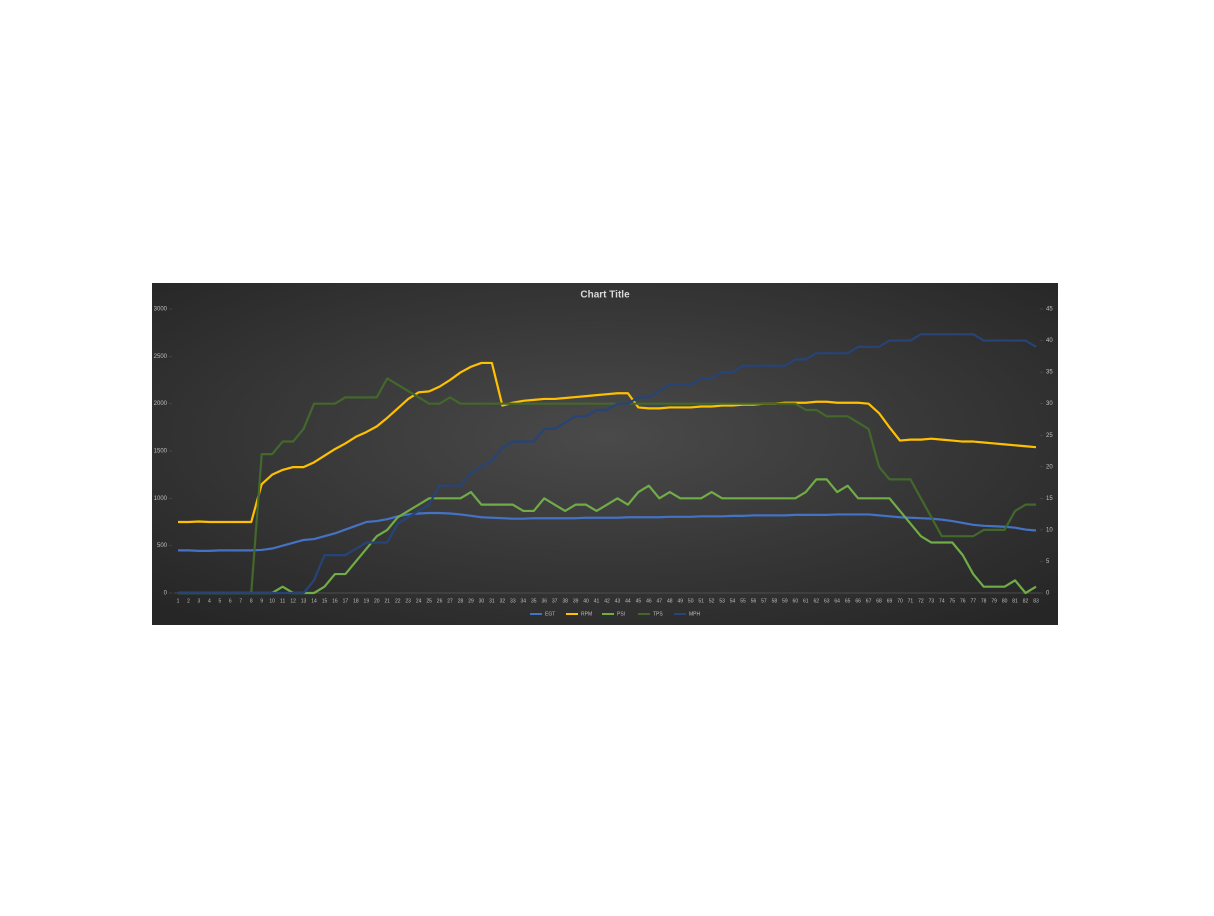  I want to click on x-tick-label: 40, so click(586, 601).